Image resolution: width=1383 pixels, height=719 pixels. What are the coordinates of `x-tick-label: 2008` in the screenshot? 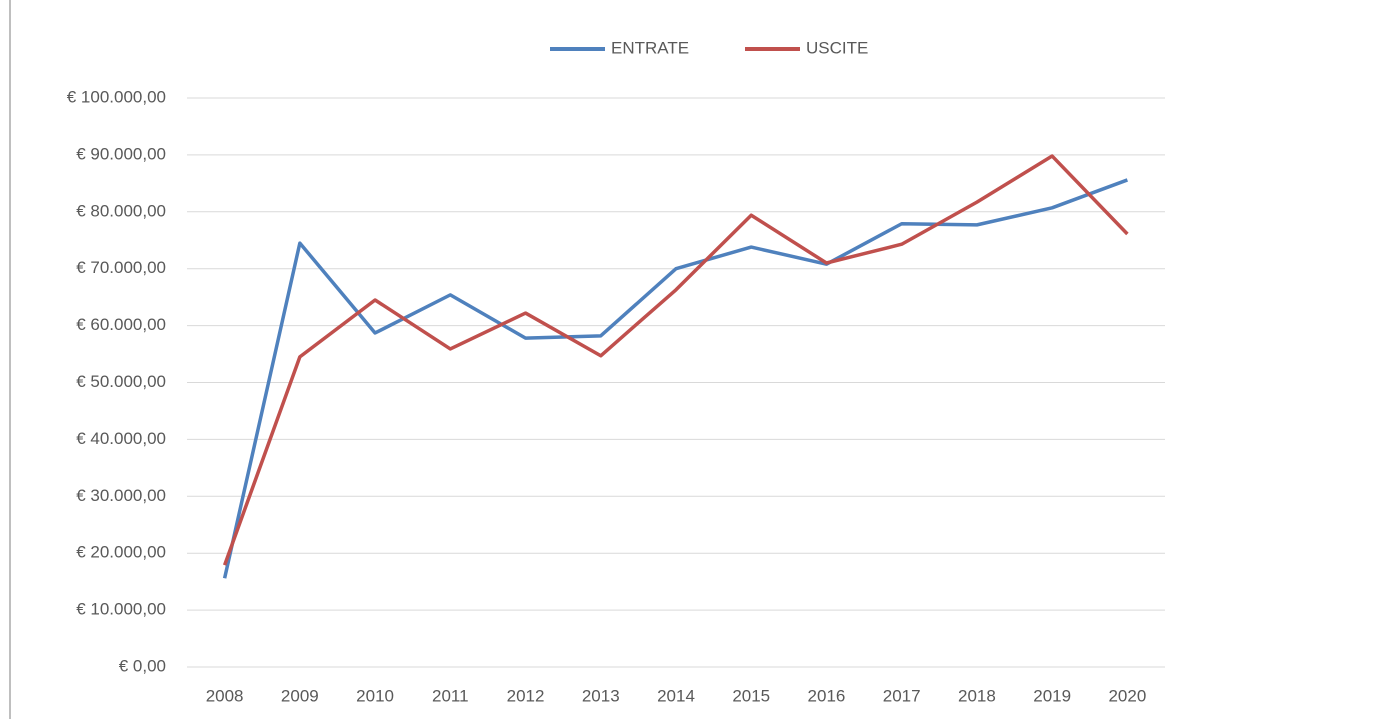 It's located at (225, 695).